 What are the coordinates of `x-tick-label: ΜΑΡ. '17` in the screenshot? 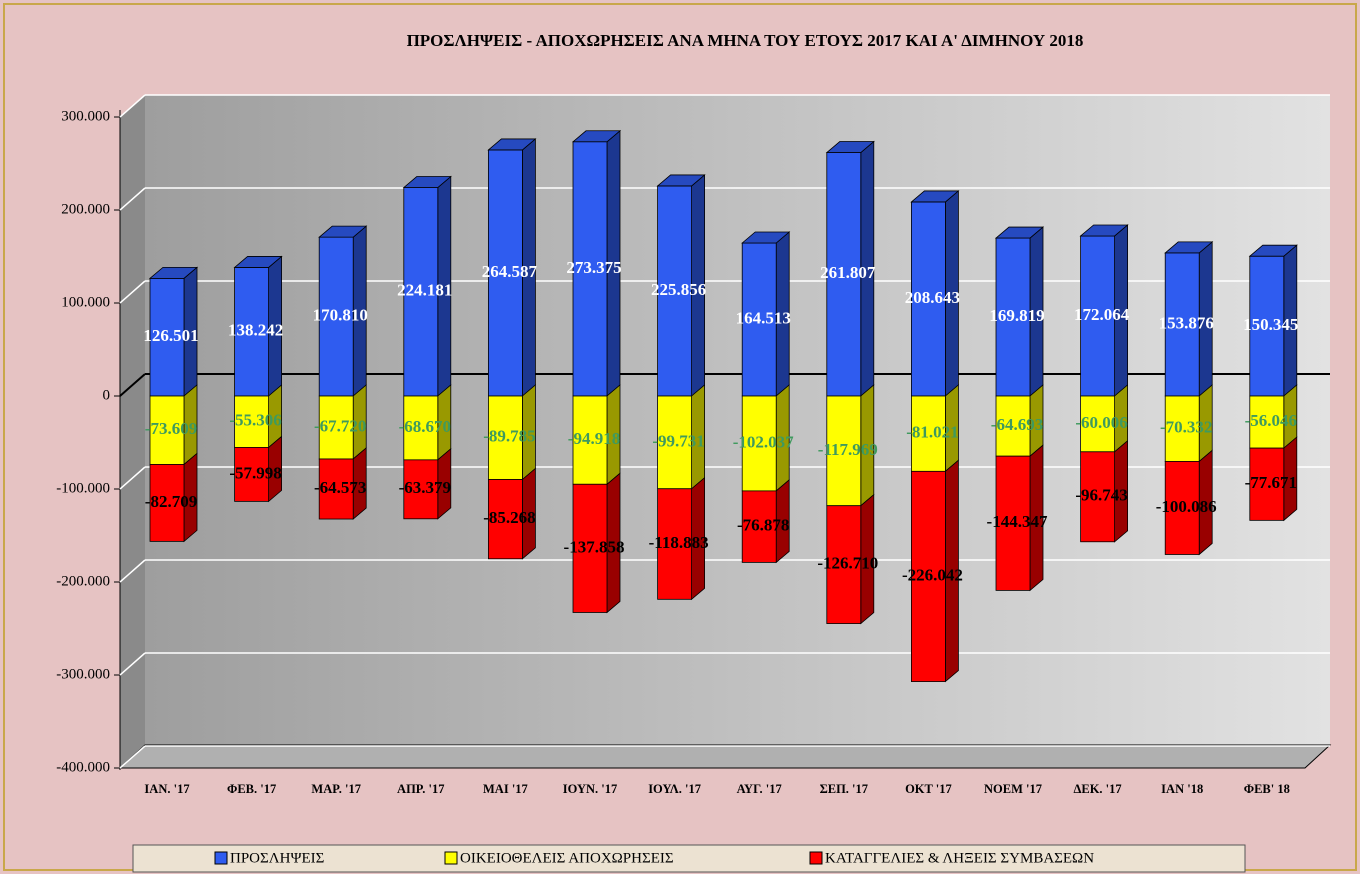 It's located at (336, 789).